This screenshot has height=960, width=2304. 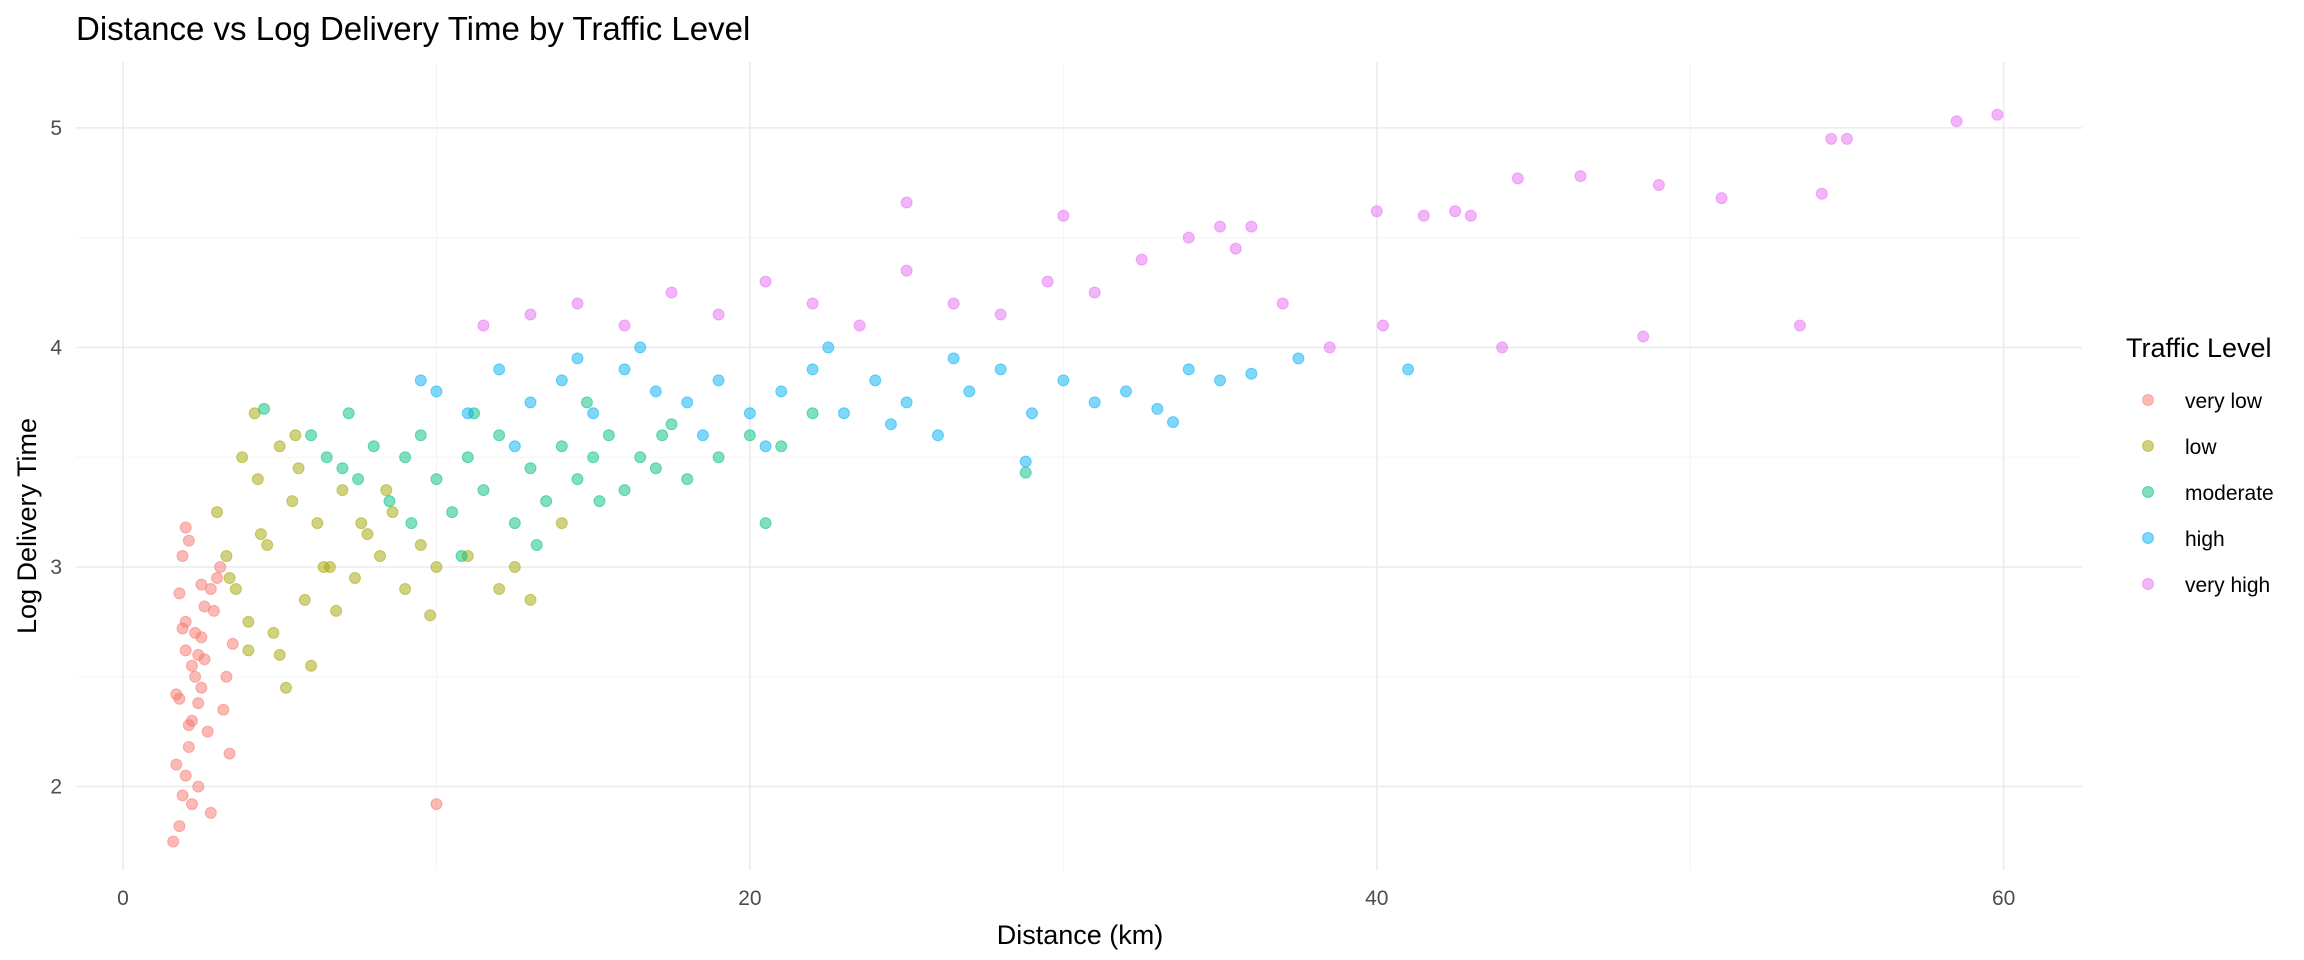 What do you see at coordinates (2229, 493) in the screenshot?
I see `legend-label: moderate` at bounding box center [2229, 493].